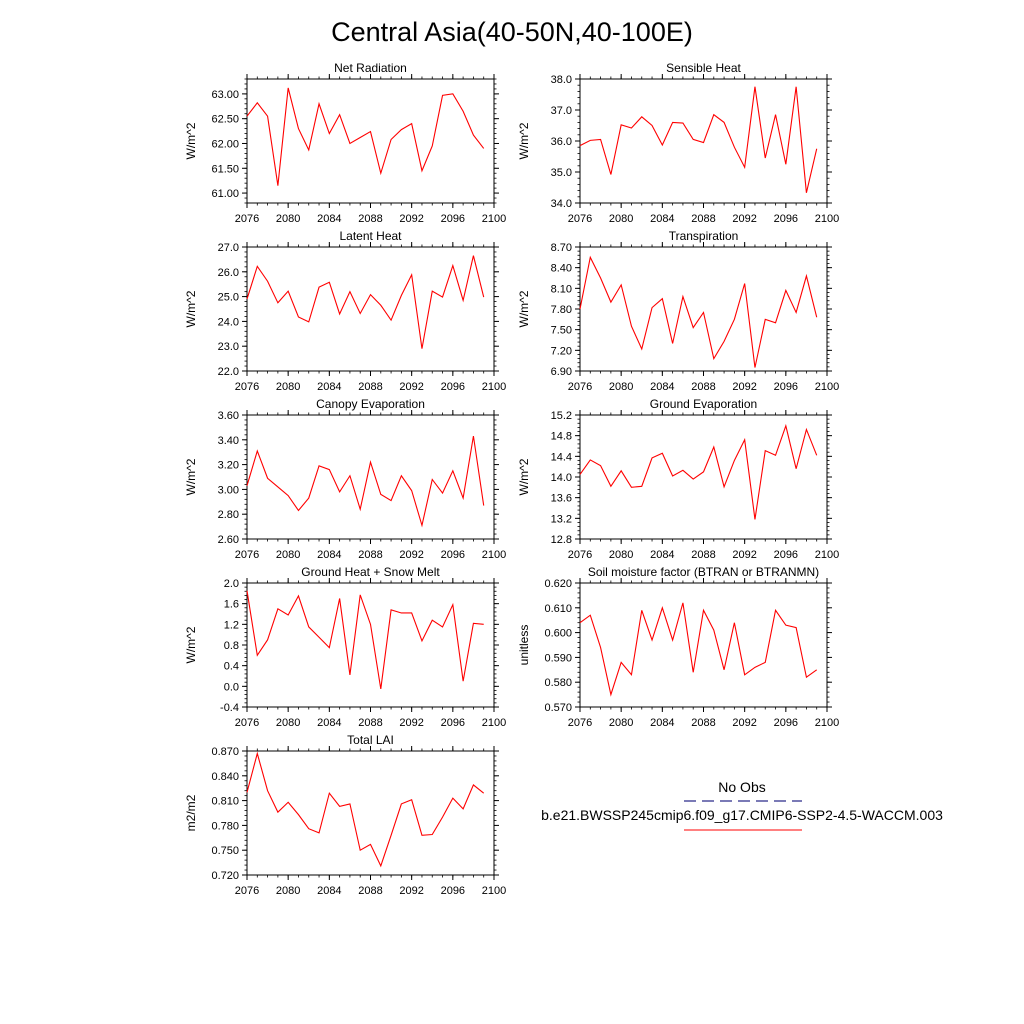 The width and height of the screenshot is (1024, 1024). I want to click on series-line-sensible-heat, so click(698, 139).